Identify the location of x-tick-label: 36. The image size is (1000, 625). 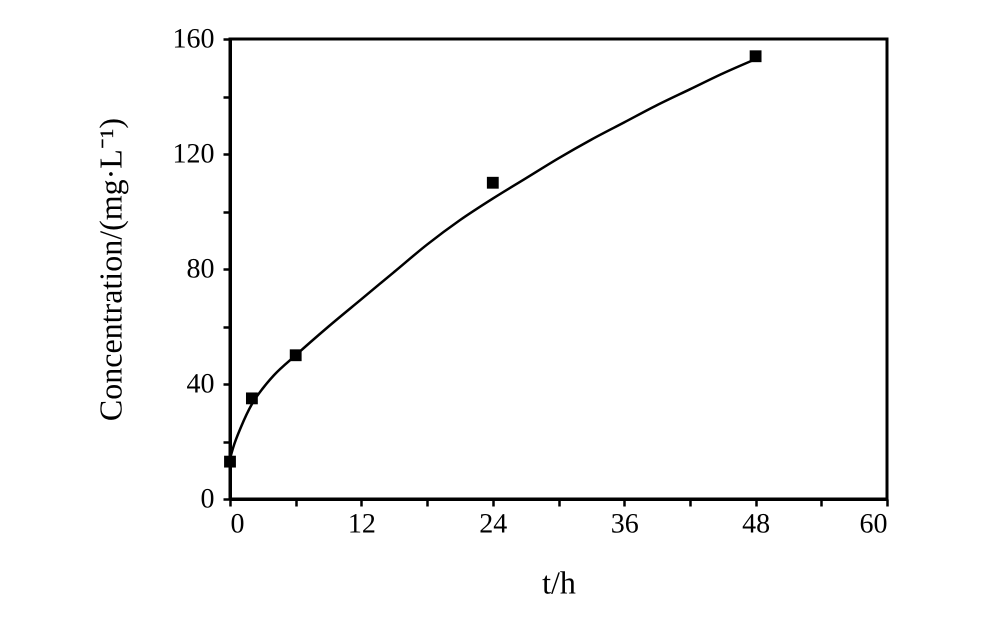
(624, 524).